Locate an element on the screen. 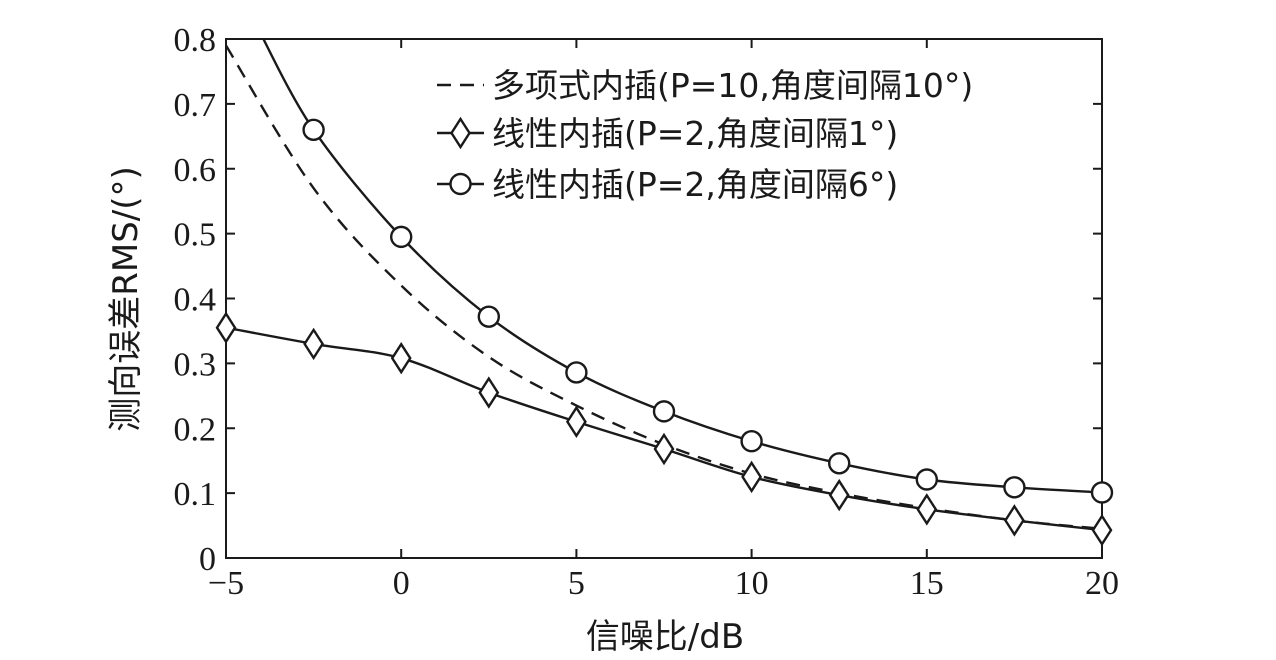 This screenshot has height=660, width=1276. legend-entry-3: 线性内插(P=2,角度间隔6°) is located at coordinates (667, 184).